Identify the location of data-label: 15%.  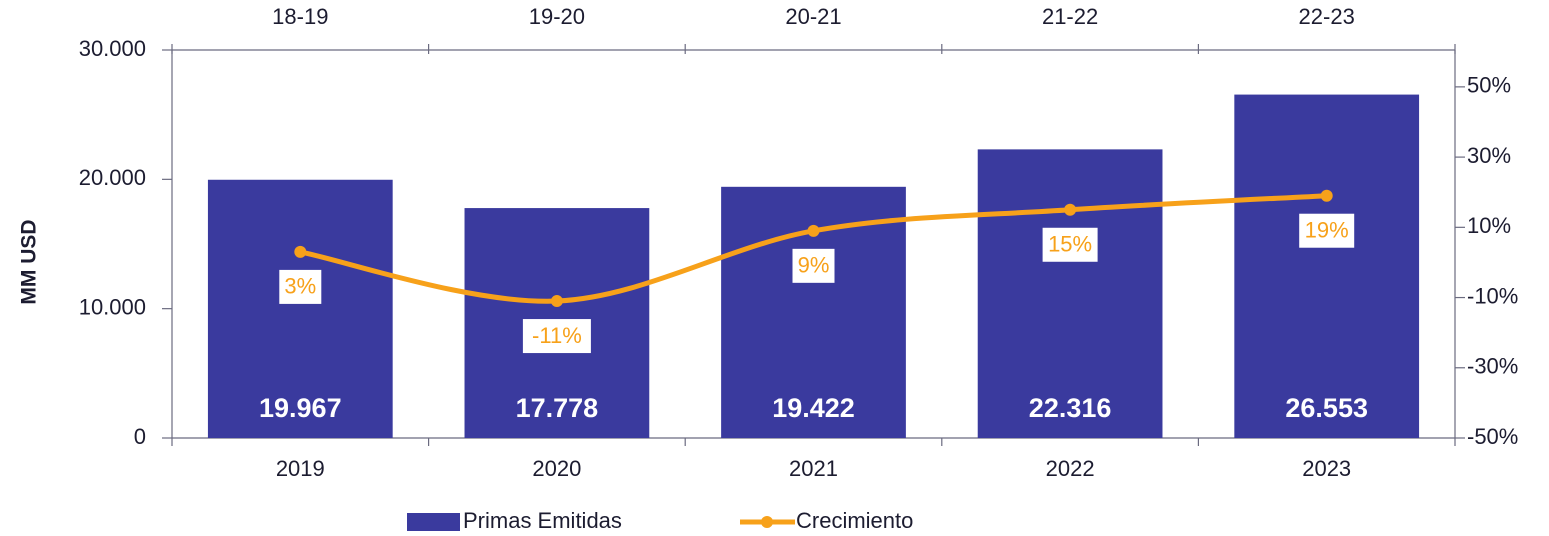
(1070, 244).